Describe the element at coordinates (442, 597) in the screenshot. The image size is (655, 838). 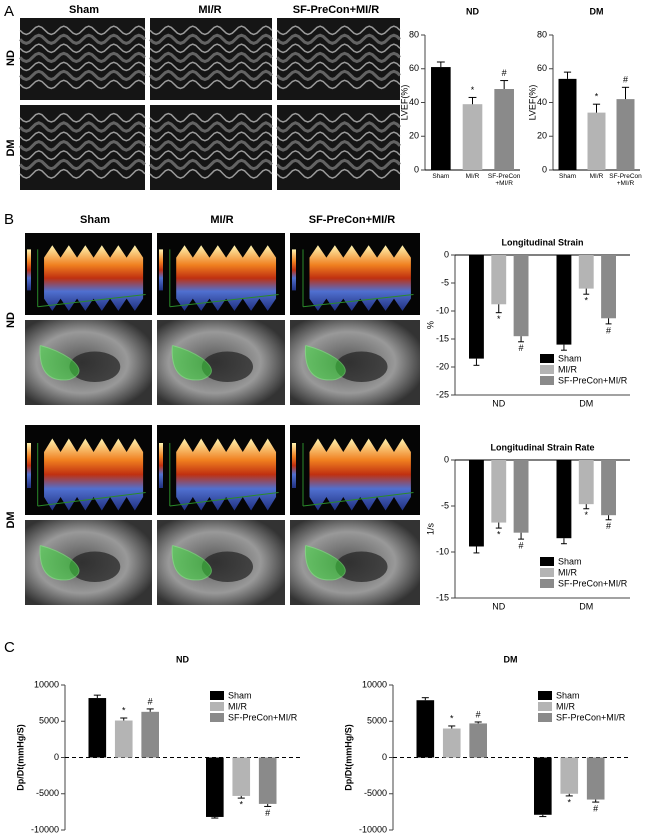
I see `y-tick-label: -15` at that location.